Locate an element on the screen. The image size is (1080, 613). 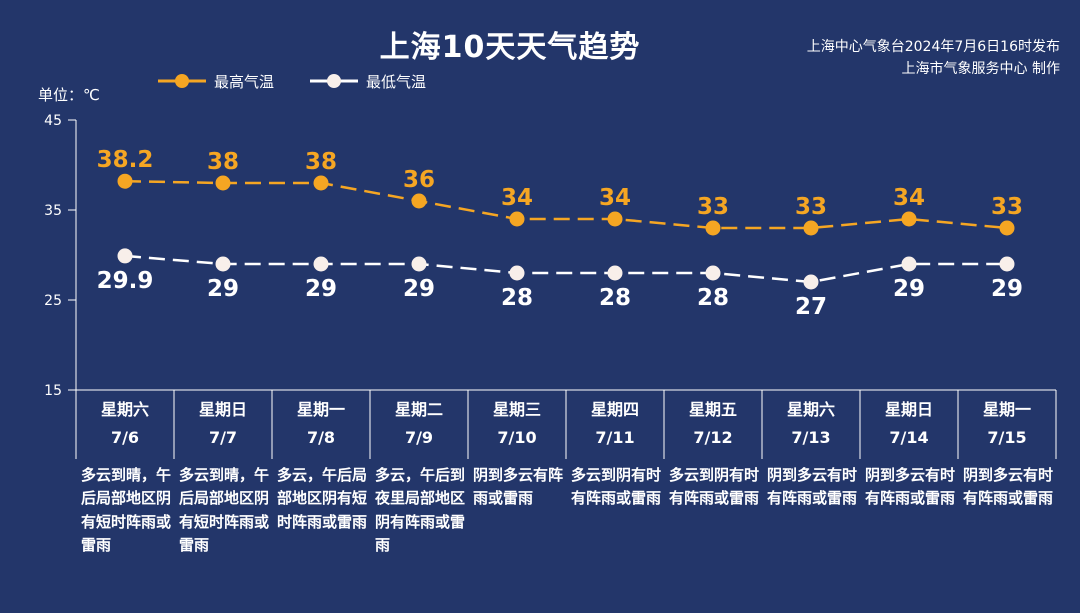
weekday-label: 星期三 is located at coordinates (516, 409).